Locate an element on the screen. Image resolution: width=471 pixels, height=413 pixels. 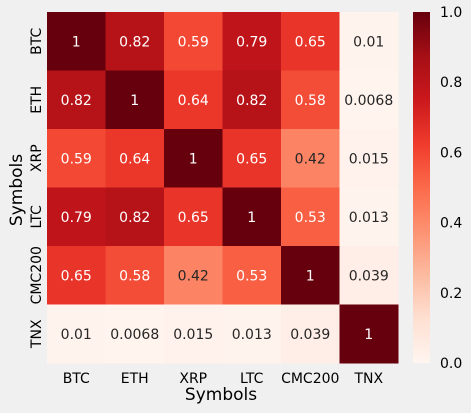
colorbar-tick-label: 1.0 is located at coordinates (451, 13).